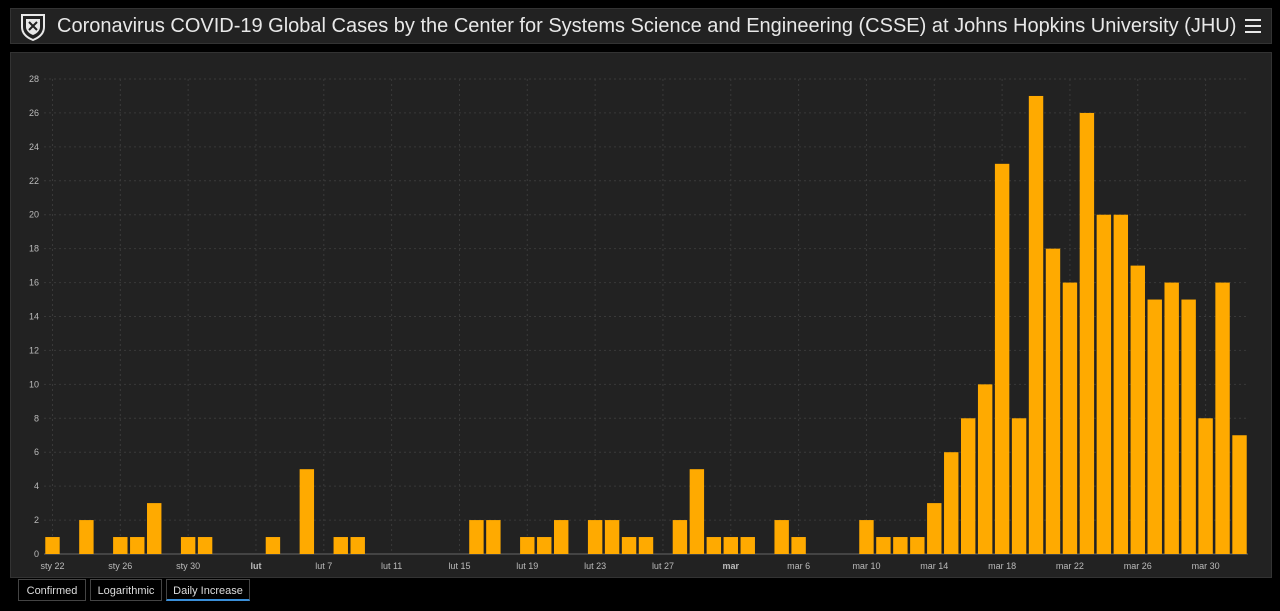 This screenshot has width=1280, height=611. Describe the element at coordinates (188, 566) in the screenshot. I see `x-tick-label: sty 30` at that location.